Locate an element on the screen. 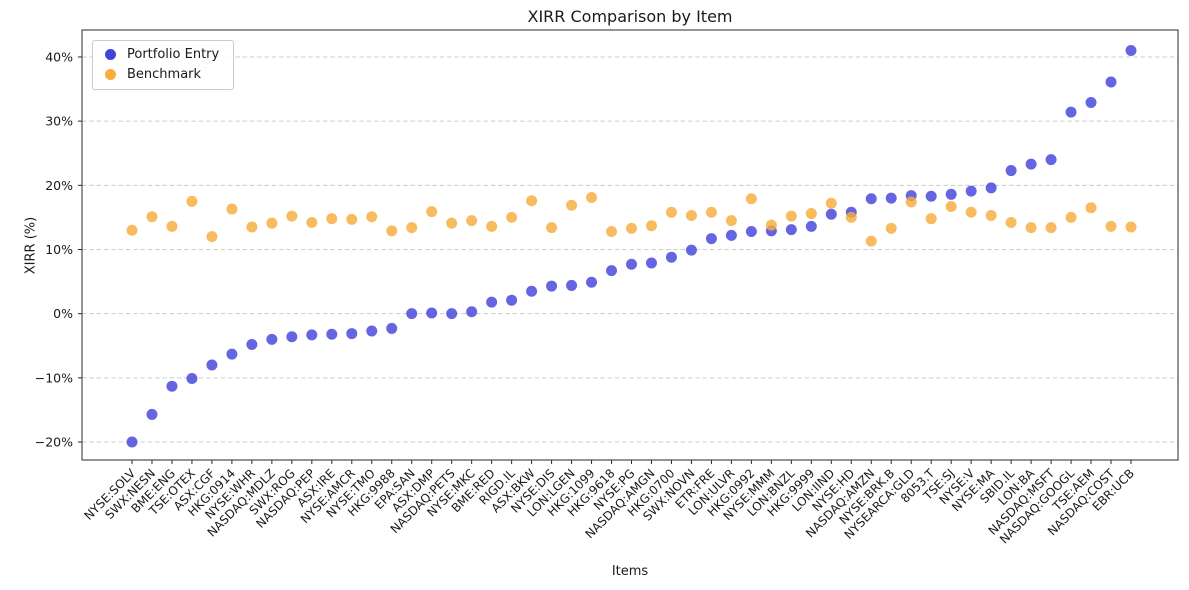 This screenshot has height=590, width=1189. benchmark-marker-icon is located at coordinates (110, 74).